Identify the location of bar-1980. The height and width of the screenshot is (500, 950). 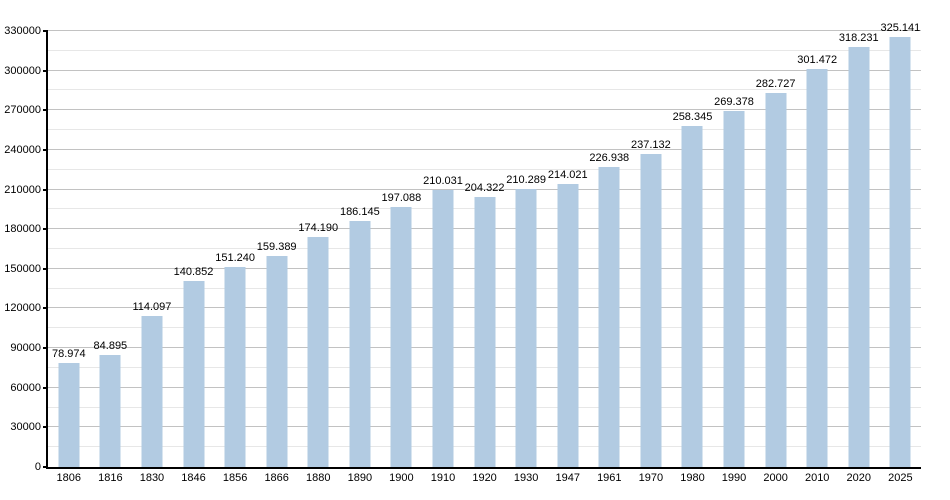
(692, 296).